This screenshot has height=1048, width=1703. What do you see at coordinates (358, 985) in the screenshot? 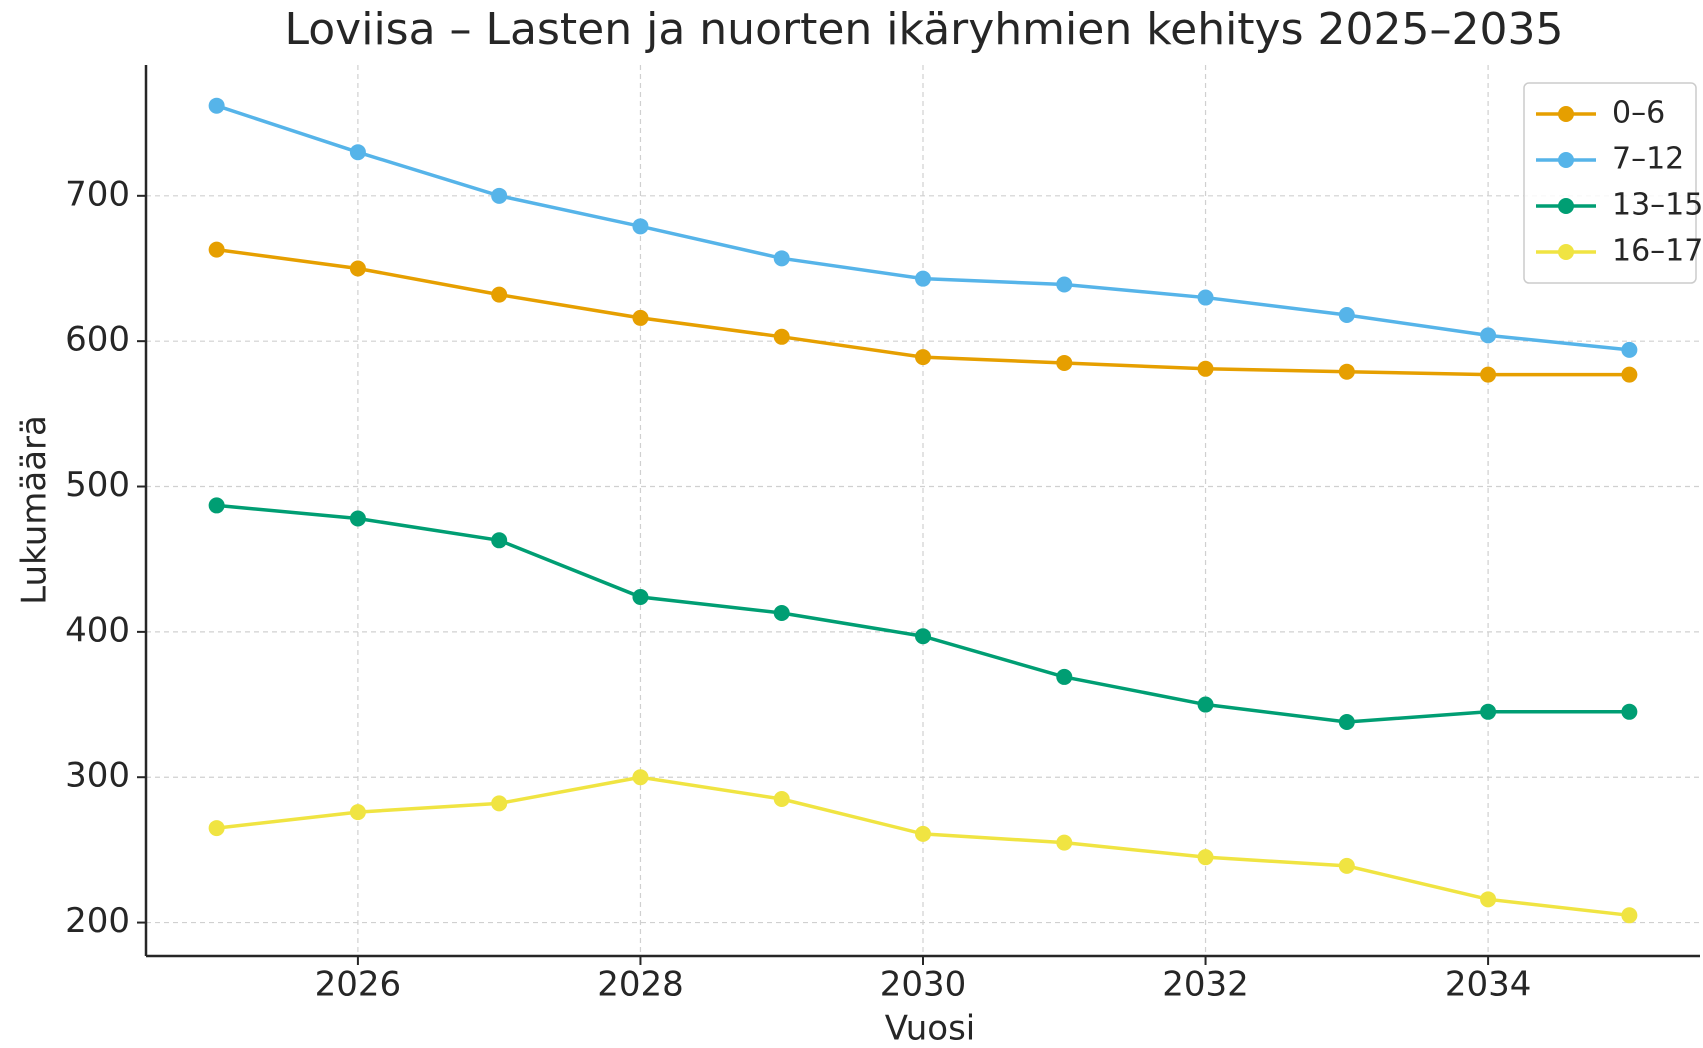
I see `x-tick-label: 2026` at bounding box center [358, 985].